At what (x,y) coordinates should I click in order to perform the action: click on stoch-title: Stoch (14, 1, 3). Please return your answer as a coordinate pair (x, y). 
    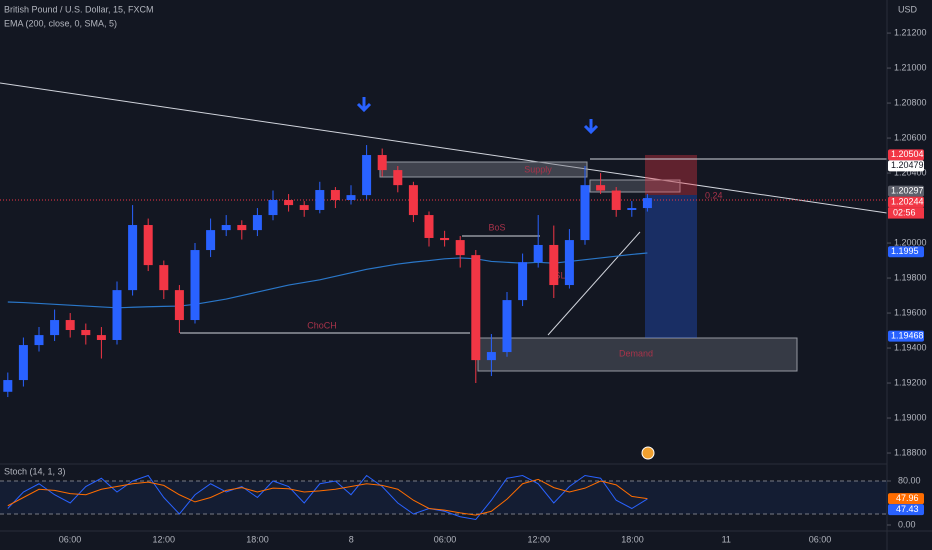
    Looking at the image, I should click on (35, 471).